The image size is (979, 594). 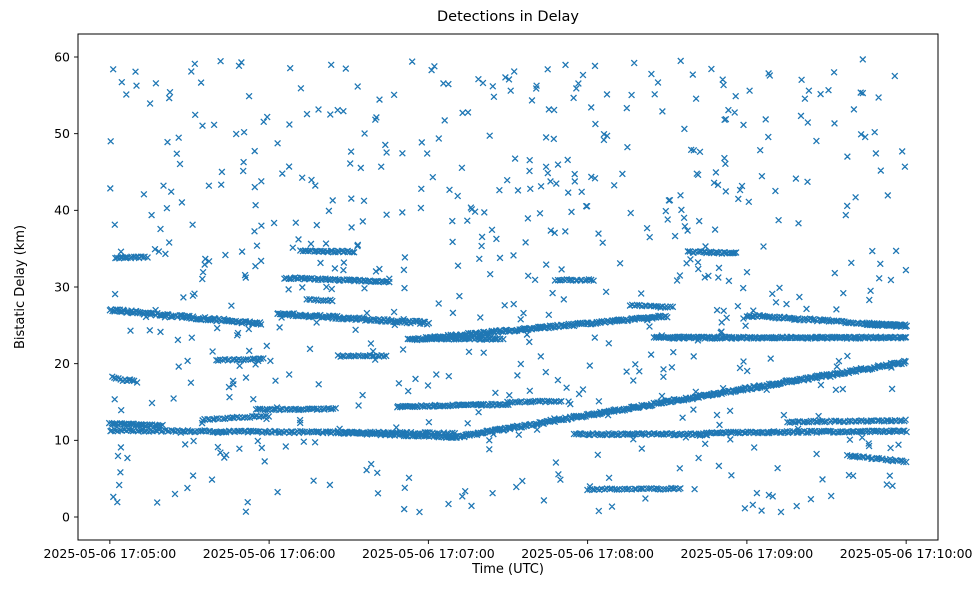 What do you see at coordinates (269, 553) in the screenshot?
I see `x-tick-label: 2025-05-06 17:06:00` at bounding box center [269, 553].